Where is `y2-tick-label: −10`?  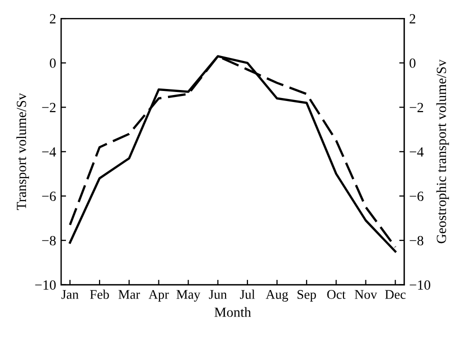
y2-tick-label: −10 is located at coordinates (420, 285).